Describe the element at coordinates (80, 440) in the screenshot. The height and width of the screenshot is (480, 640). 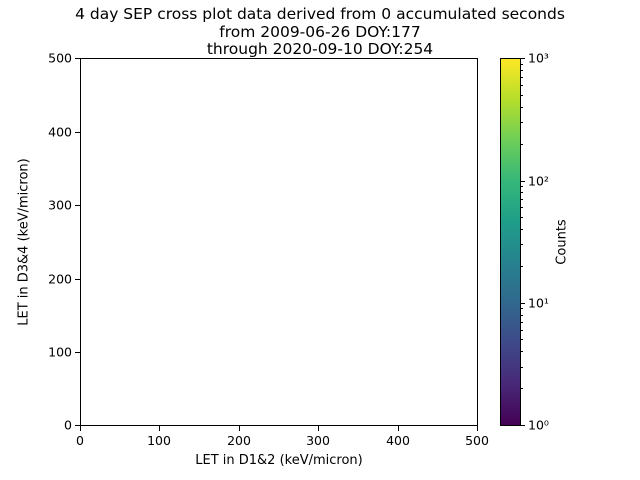
I see `x-tick-label: 0` at that location.